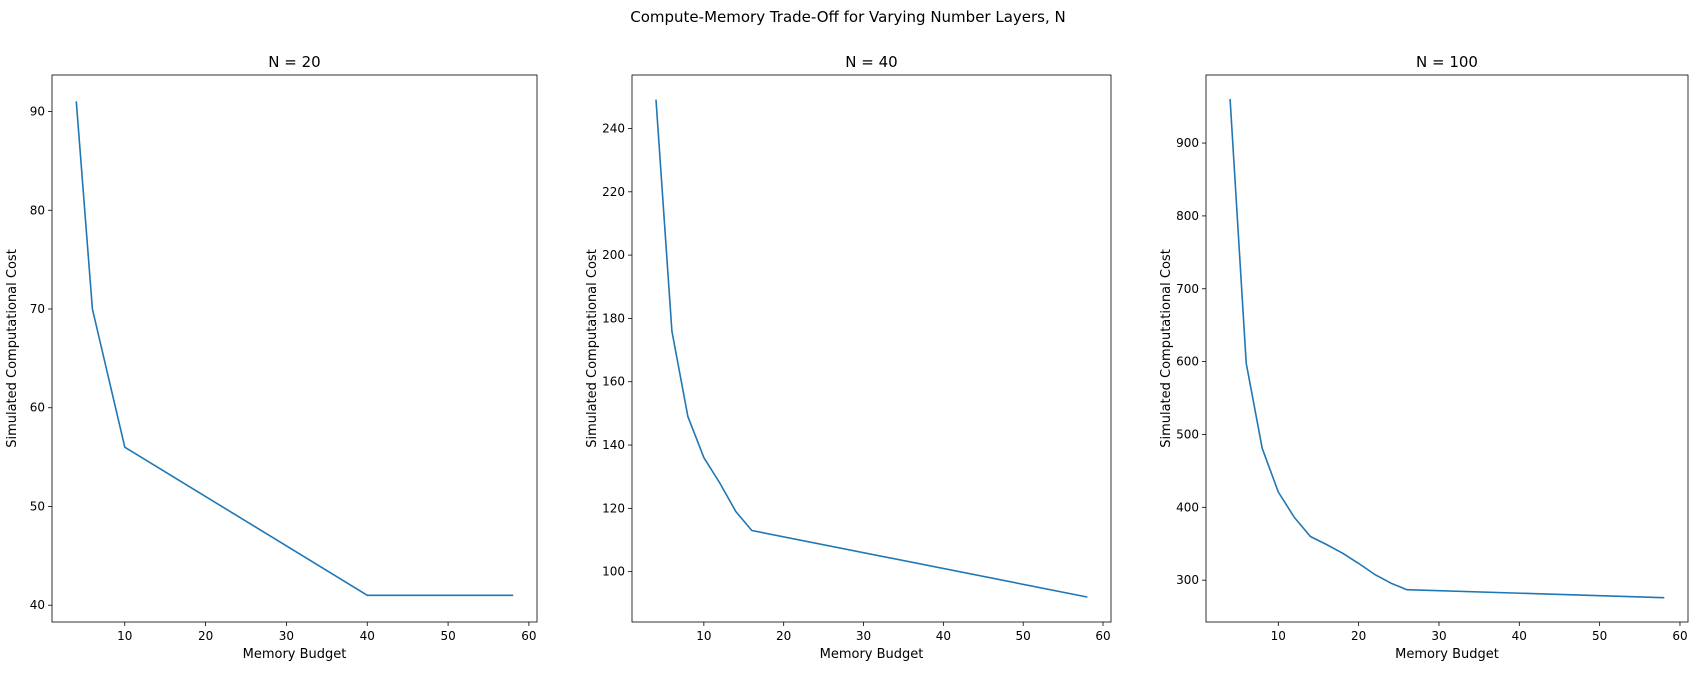  I want to click on y-tick-label: 900, so click(1187, 143).